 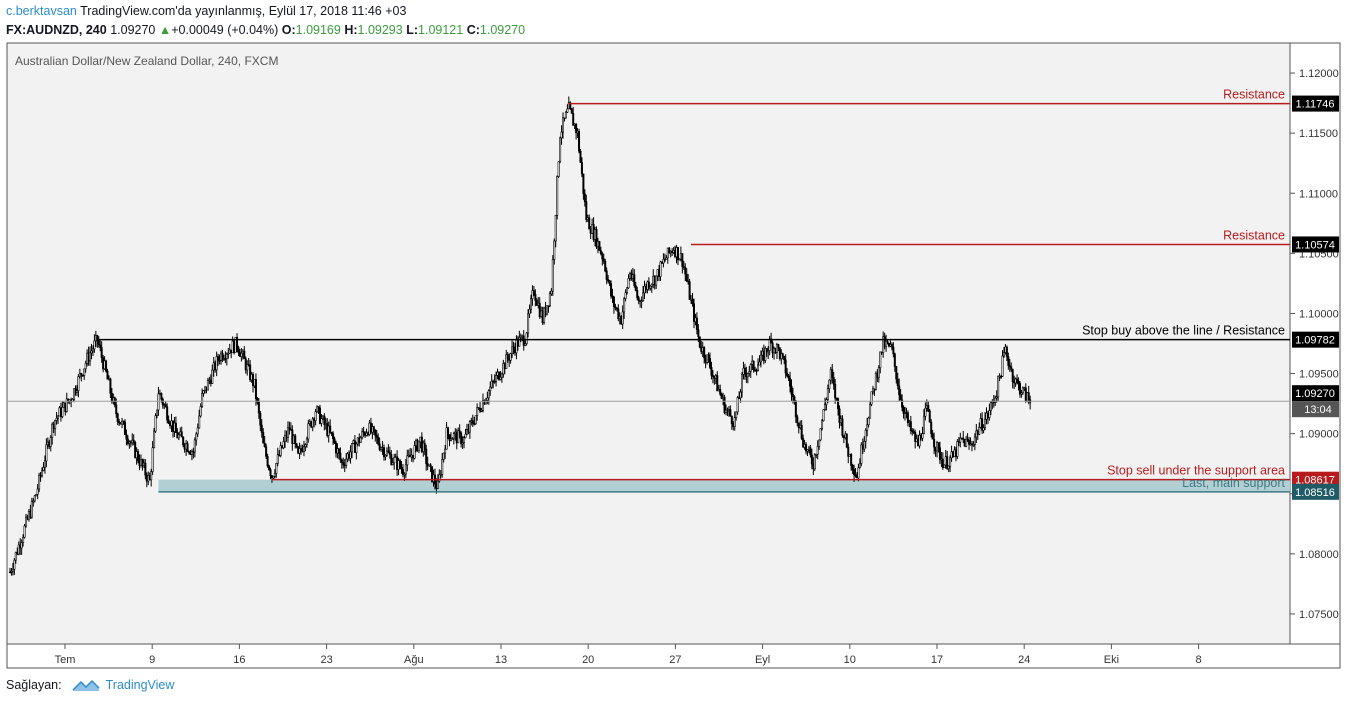 What do you see at coordinates (140, 685) in the screenshot?
I see `tradingview-link: TradingView` at bounding box center [140, 685].